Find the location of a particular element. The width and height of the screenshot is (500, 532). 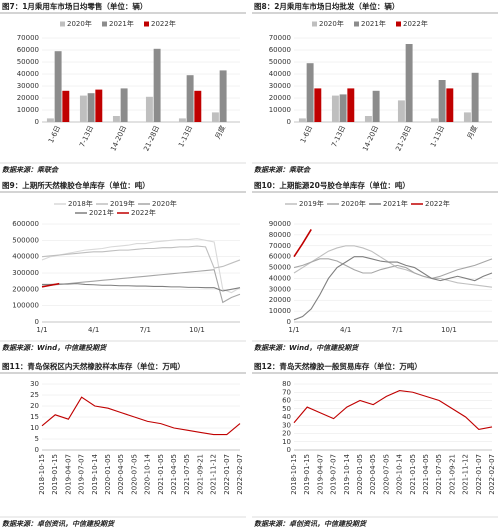

x-tick-label: 10/1 is located at coordinates (197, 330).